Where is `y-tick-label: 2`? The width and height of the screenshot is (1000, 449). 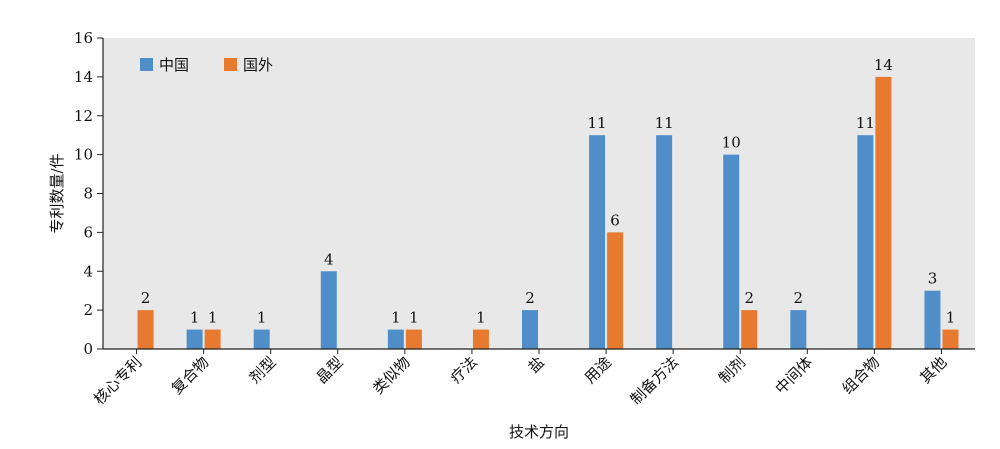 y-tick-label: 2 is located at coordinates (88, 310).